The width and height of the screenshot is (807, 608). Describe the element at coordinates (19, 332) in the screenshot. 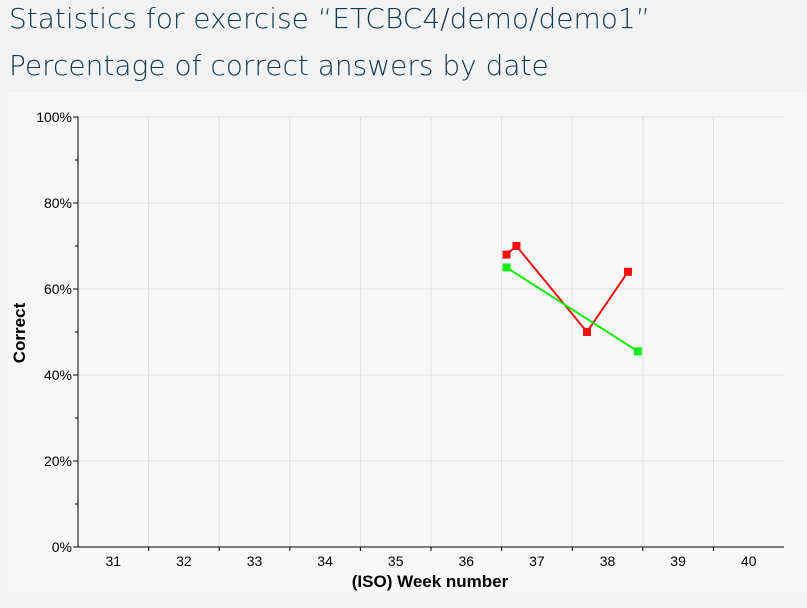

I see `y-axis-label: Correct` at that location.